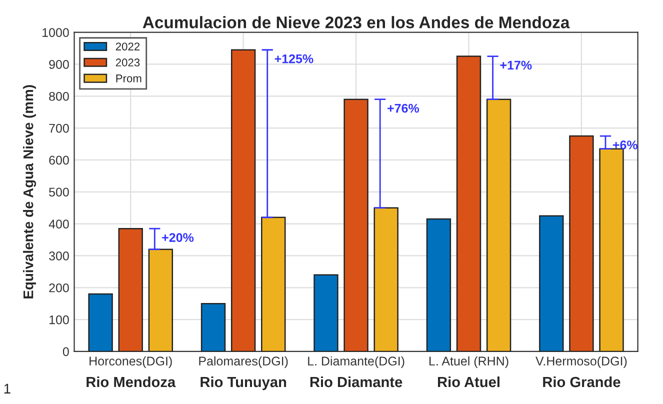 The image size is (663, 404). Describe the element at coordinates (59, 319) in the screenshot. I see `y-tick-label: 100` at that location.